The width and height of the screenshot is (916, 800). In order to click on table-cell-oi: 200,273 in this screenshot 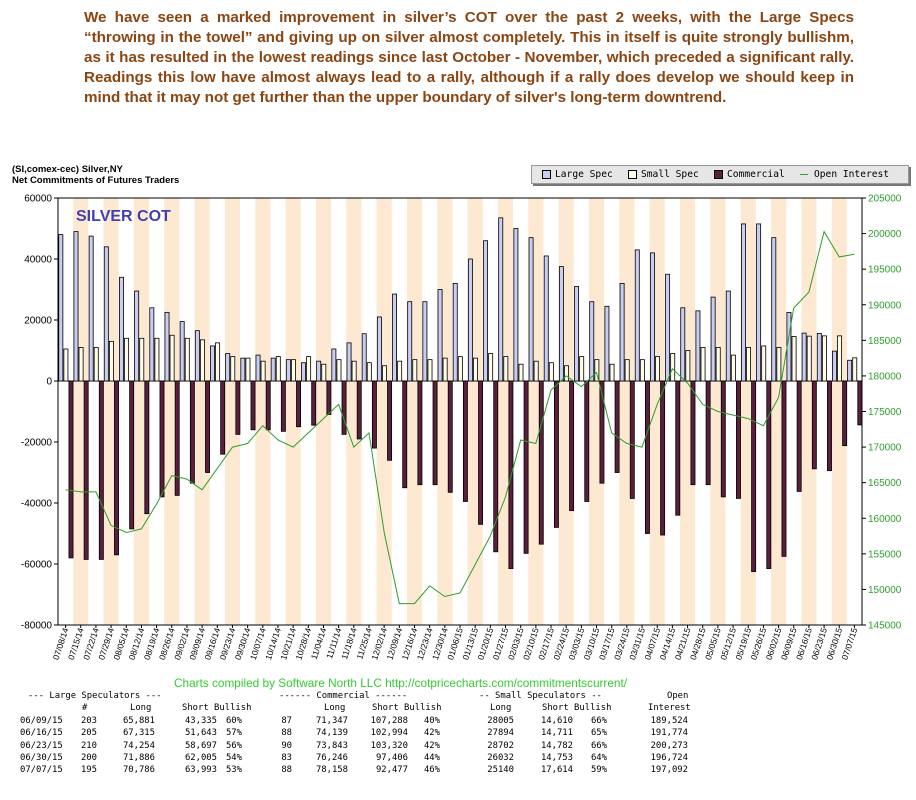, I will do `click(669, 745)`.